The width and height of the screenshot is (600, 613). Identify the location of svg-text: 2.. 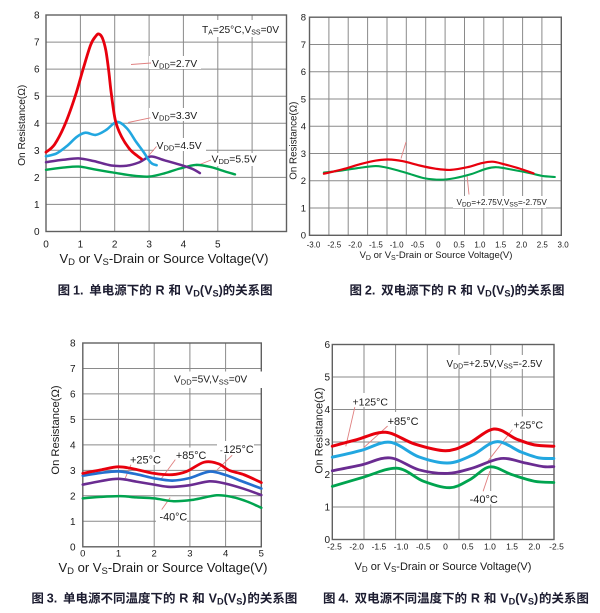
(370, 291).